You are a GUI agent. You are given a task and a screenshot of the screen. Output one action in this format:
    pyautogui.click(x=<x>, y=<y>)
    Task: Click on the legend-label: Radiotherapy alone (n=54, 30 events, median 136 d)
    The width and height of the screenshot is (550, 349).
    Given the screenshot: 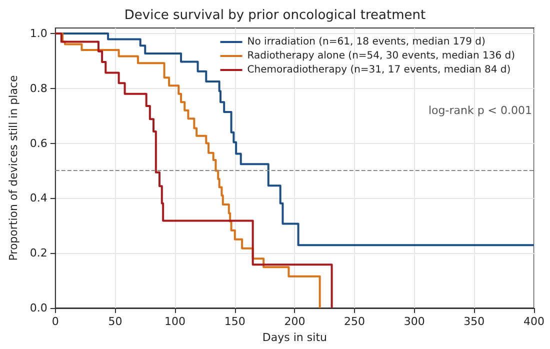 What is the action you would take?
    pyautogui.click(x=381, y=56)
    